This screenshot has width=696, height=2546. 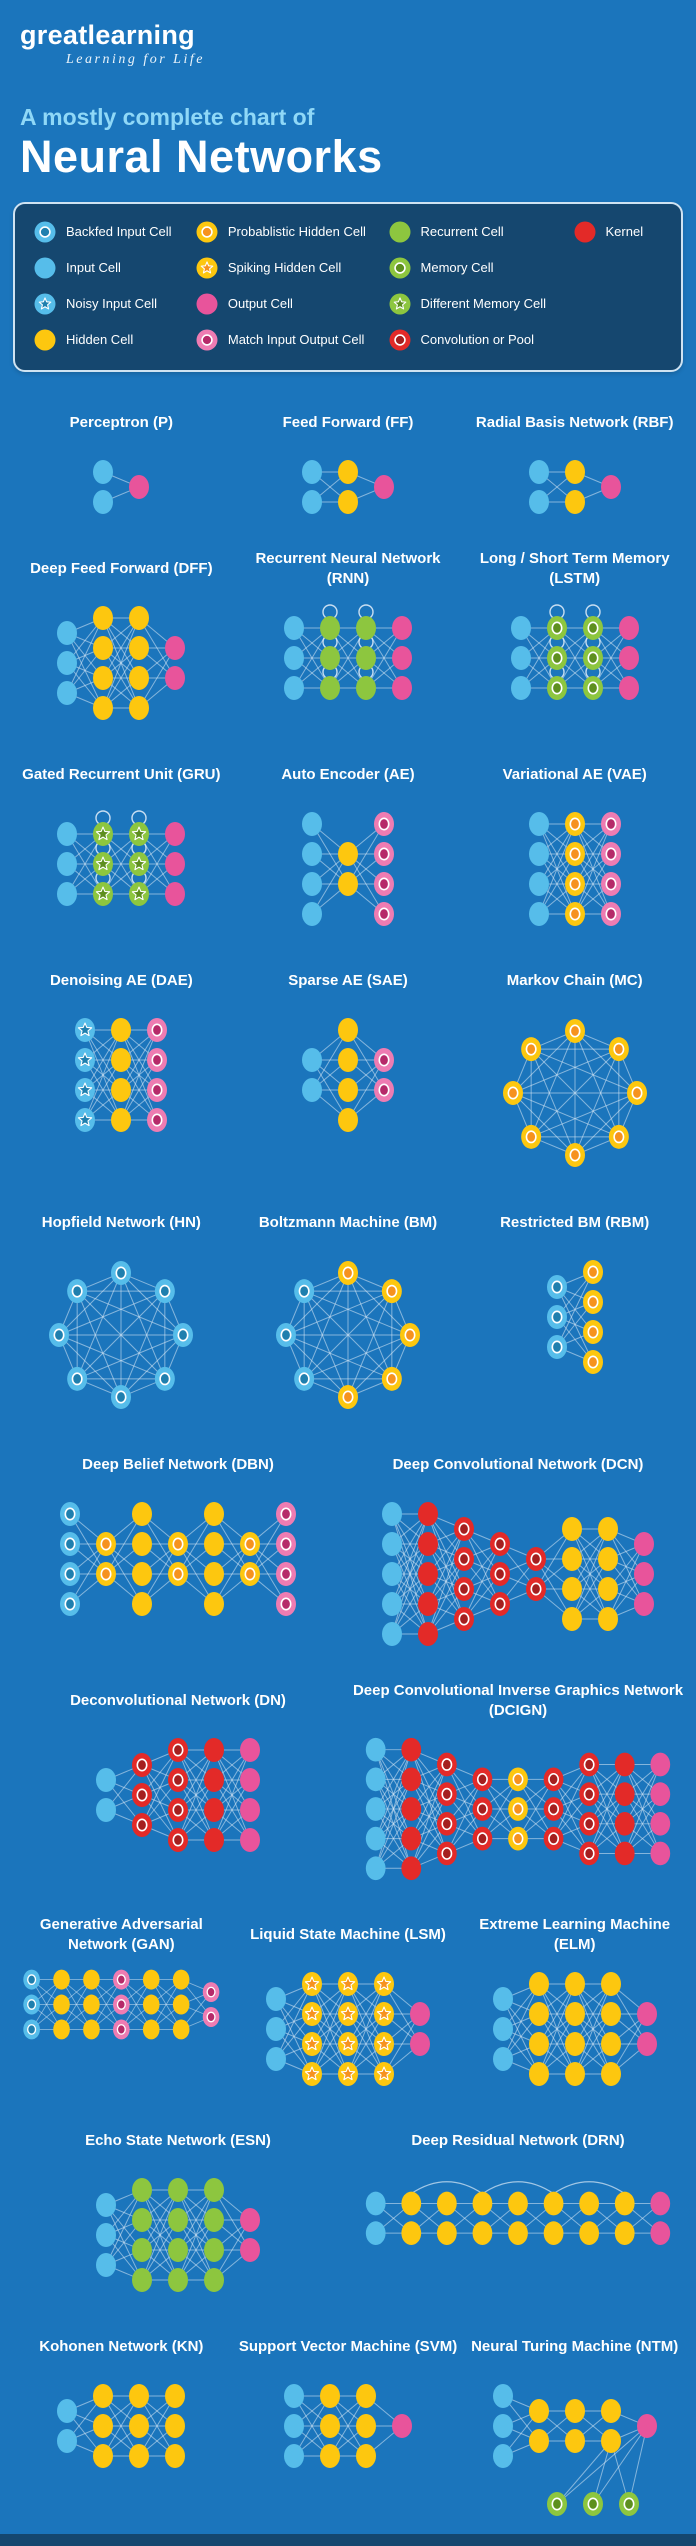 What do you see at coordinates (483, 304) in the screenshot?
I see `legend-label: Different Memory Cell` at bounding box center [483, 304].